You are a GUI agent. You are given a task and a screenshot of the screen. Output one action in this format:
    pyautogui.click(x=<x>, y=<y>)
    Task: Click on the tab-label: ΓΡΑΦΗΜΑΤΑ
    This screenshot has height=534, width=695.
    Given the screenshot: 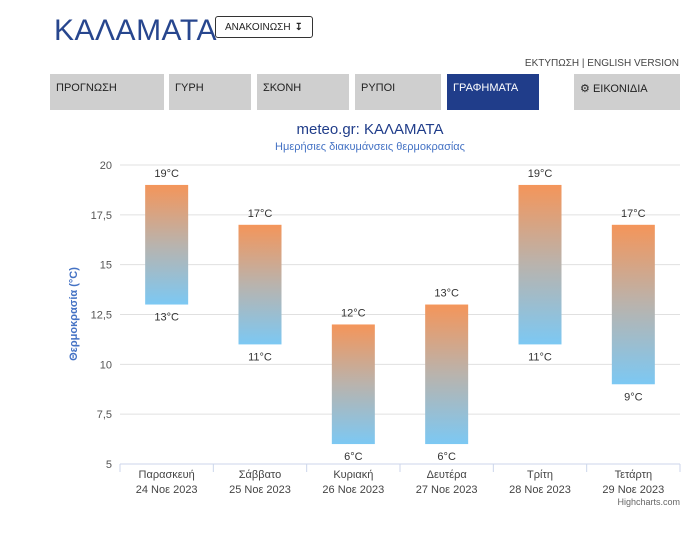 What is the action you would take?
    pyautogui.click(x=486, y=88)
    